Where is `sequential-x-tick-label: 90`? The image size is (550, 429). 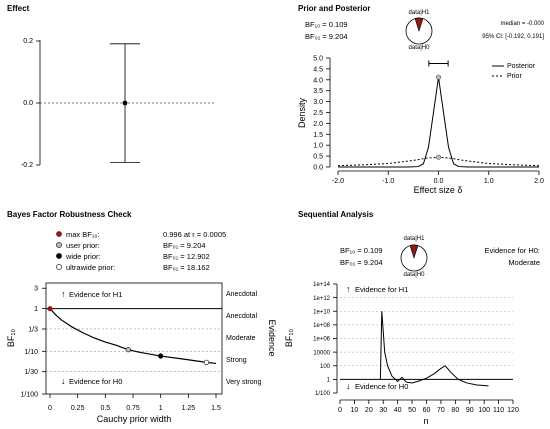 sequential-x-tick-label: 90 is located at coordinates (470, 410).